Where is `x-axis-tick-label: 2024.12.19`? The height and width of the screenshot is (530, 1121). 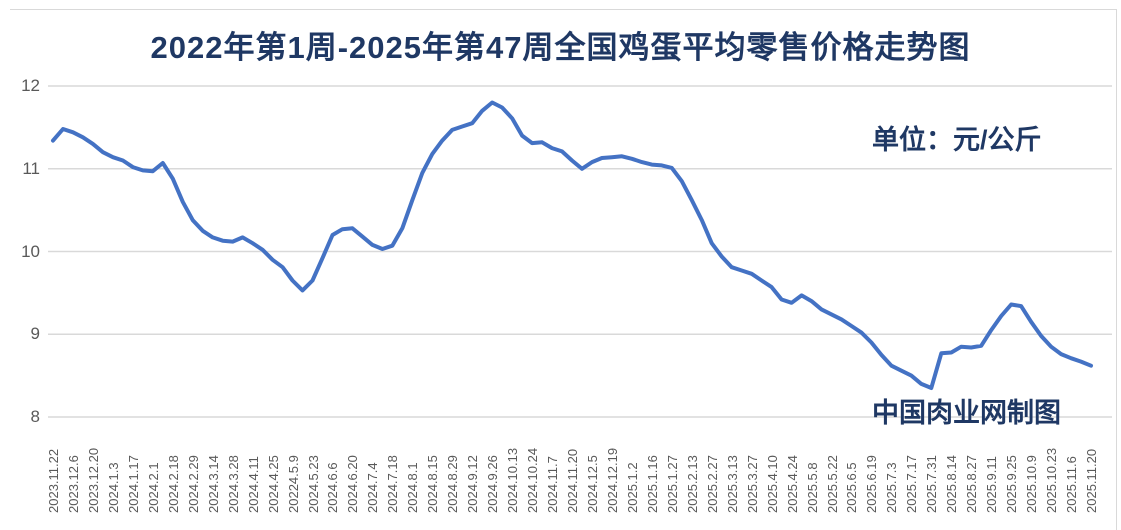 x-axis-tick-label: 2024.12.19 is located at coordinates (612, 480).